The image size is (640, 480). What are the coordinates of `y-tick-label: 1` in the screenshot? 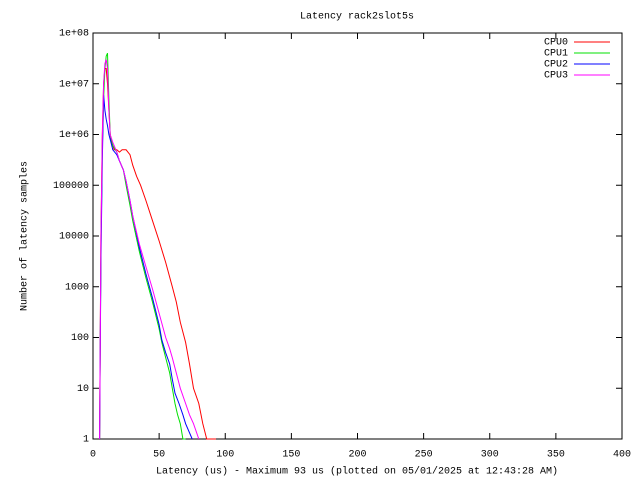 It's located at (86, 440).